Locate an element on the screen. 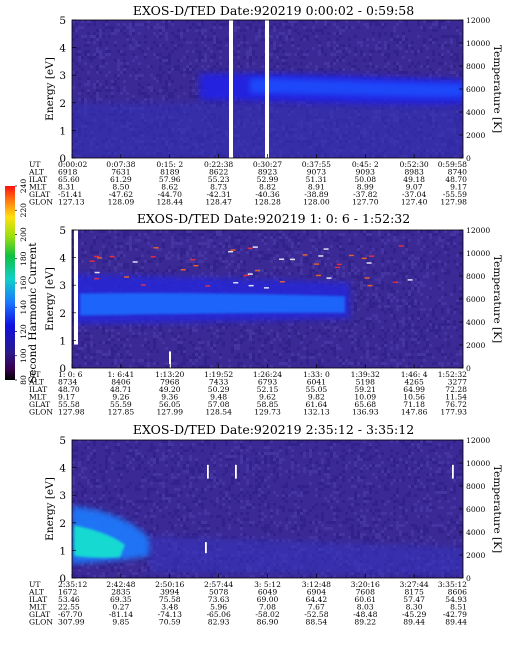 The width and height of the screenshot is (505, 649). table-cell: 11.54 is located at coordinates (456, 397).